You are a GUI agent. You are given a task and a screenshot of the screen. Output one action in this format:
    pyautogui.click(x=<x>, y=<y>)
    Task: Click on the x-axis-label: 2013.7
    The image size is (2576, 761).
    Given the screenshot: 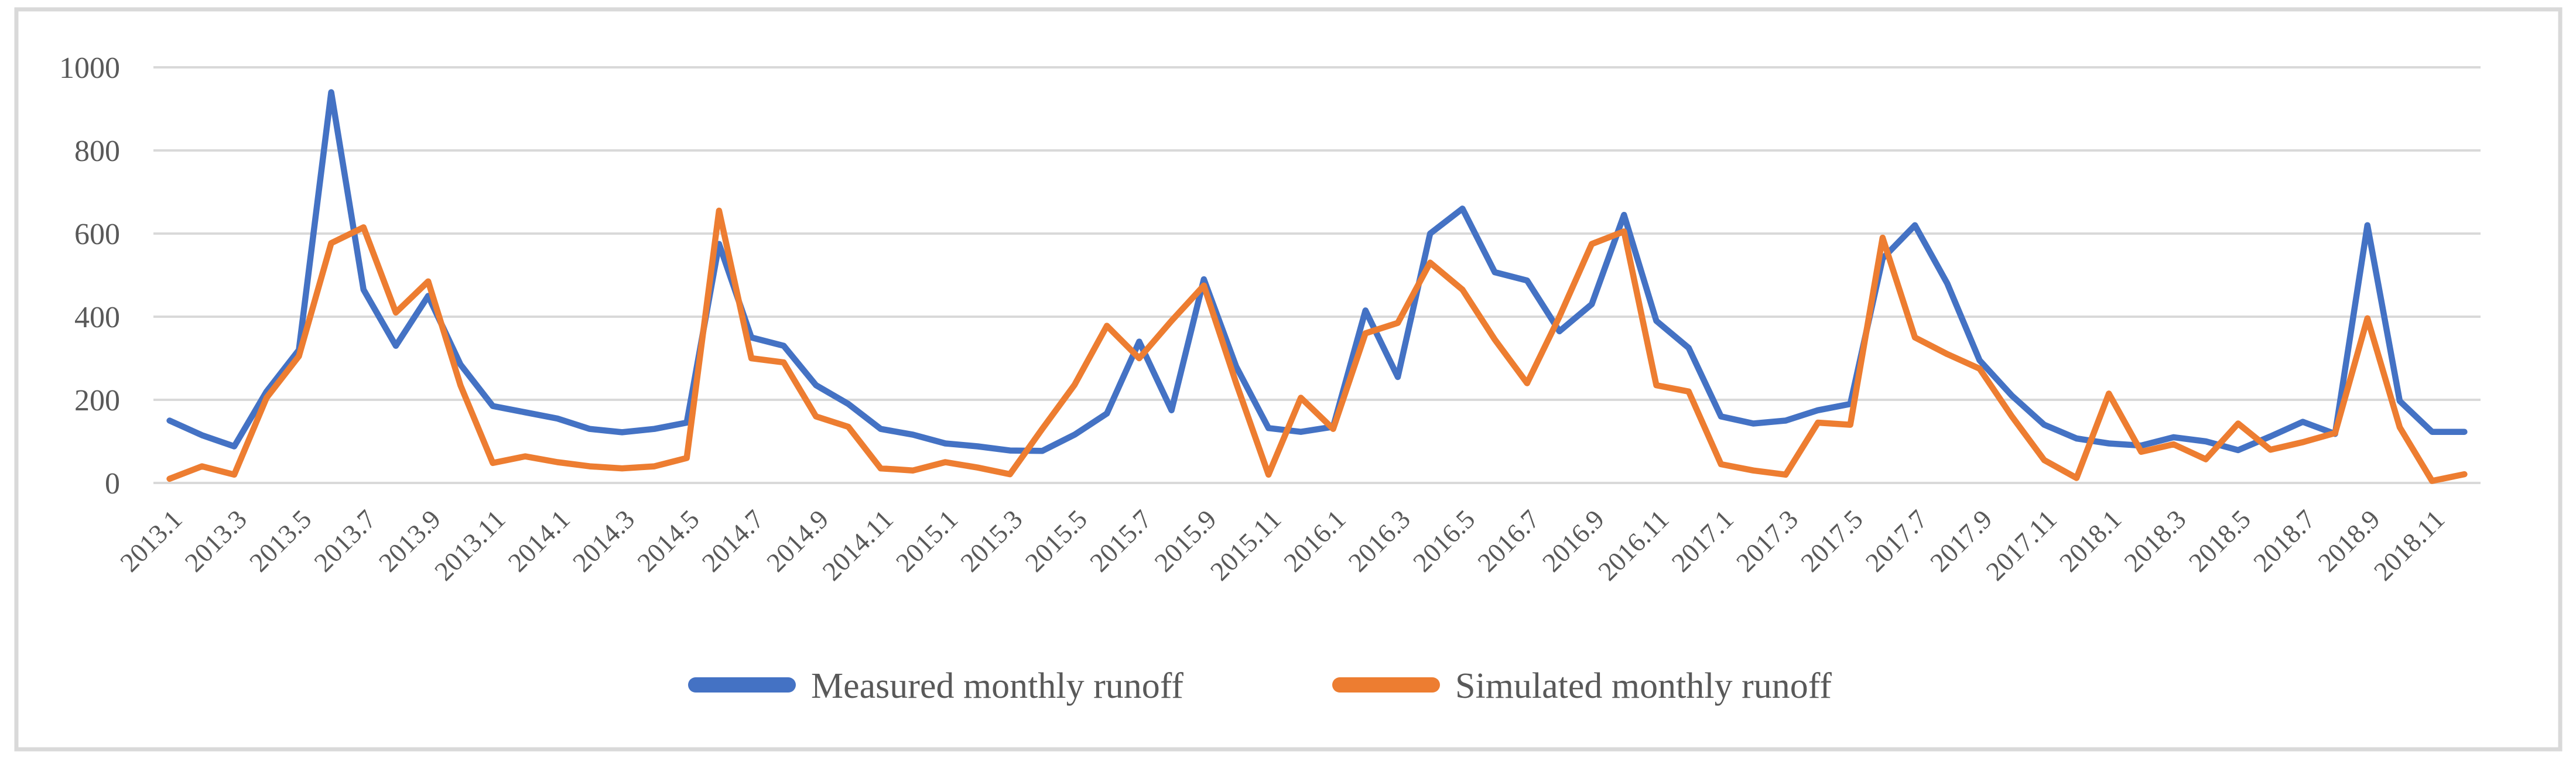 What is the action you would take?
    pyautogui.click(x=345, y=541)
    